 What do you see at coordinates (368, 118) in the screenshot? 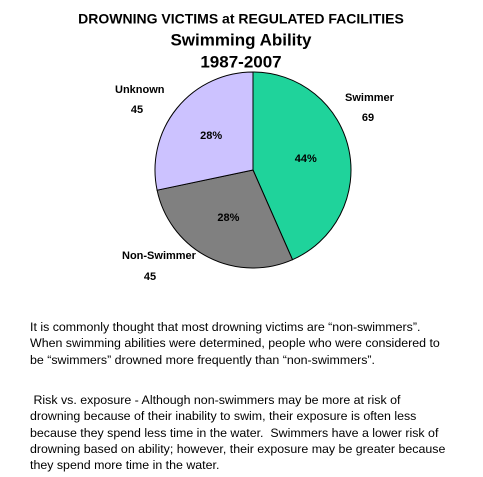
I see `count-label: 69` at bounding box center [368, 118].